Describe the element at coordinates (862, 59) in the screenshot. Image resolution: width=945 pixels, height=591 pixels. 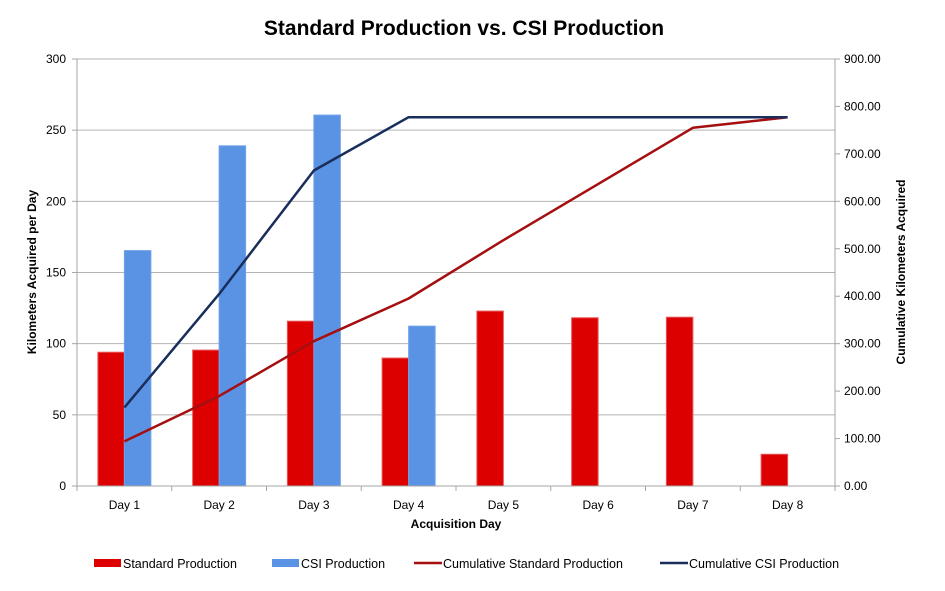
I see `y2-tick-label: 900.00` at that location.